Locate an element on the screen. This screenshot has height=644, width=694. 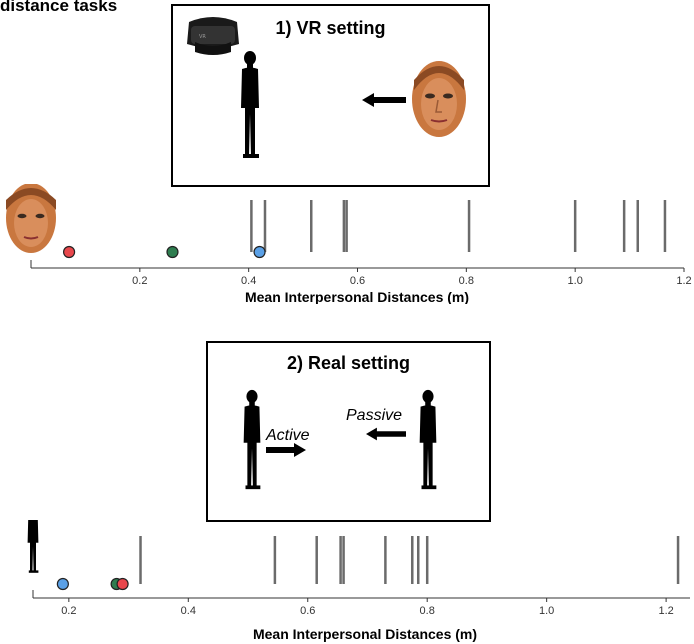
data-point-green is located at coordinates (172, 252).